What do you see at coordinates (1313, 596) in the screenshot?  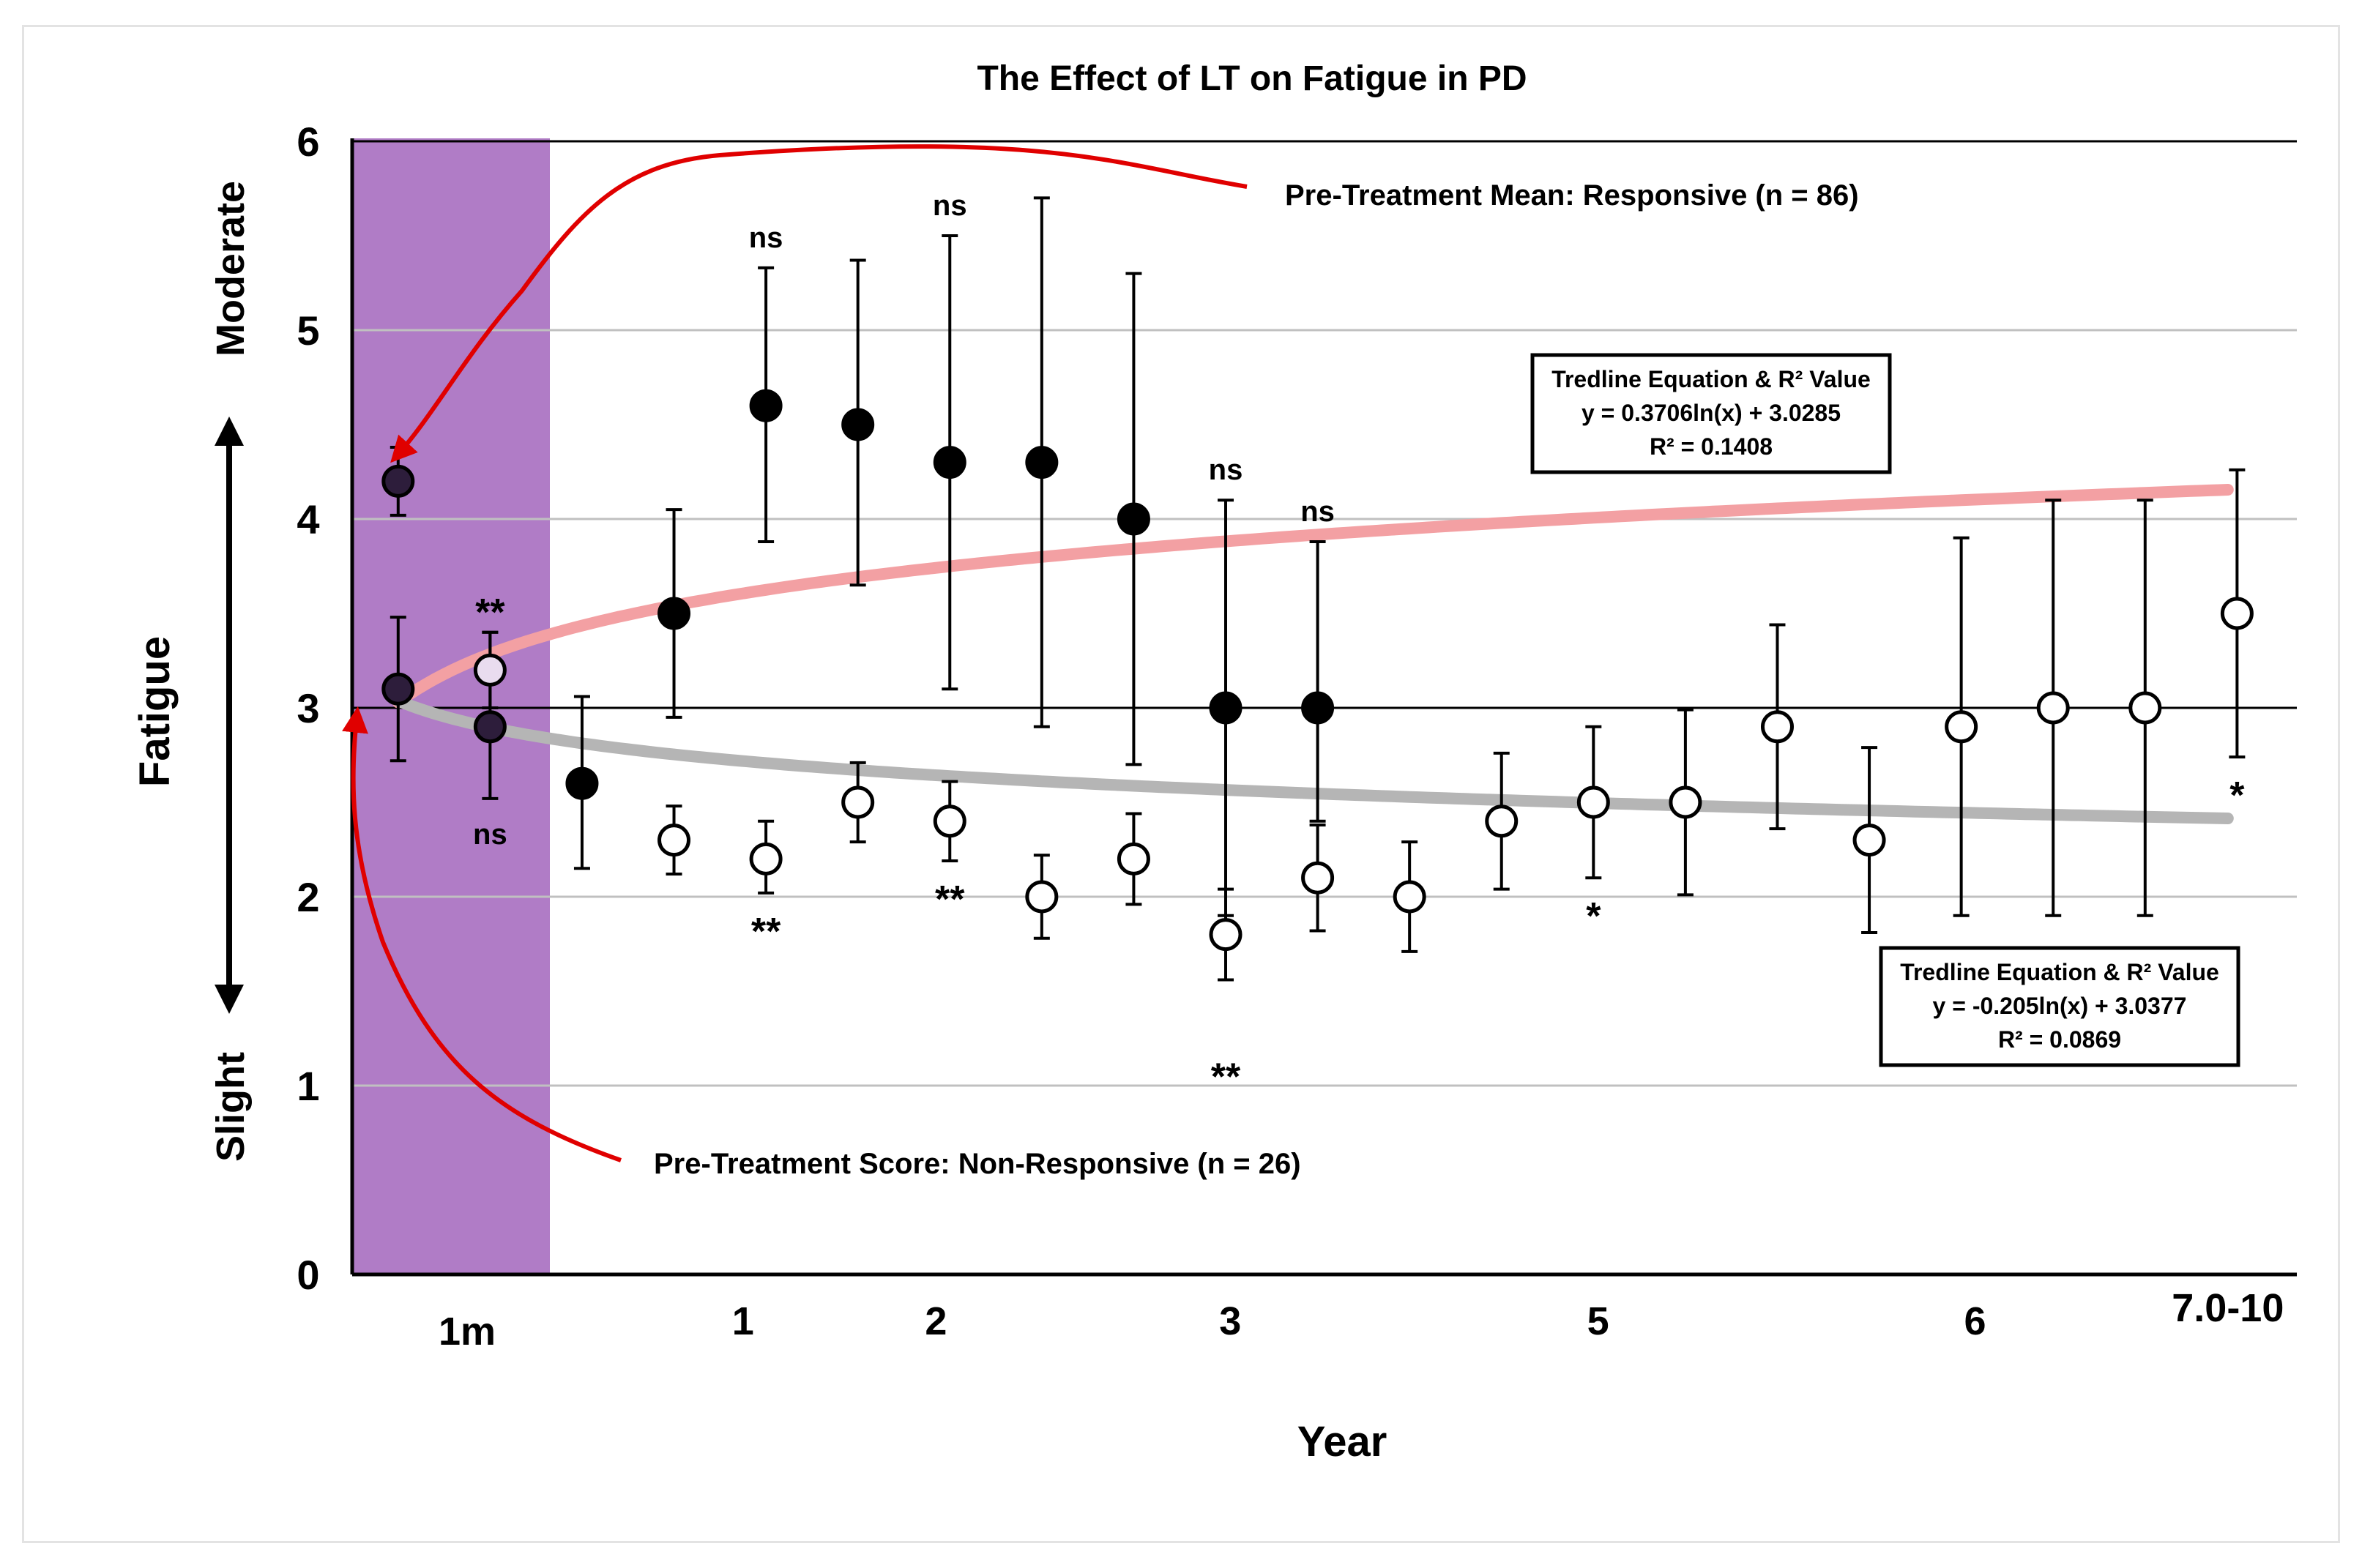 I see `responsive-trendline` at bounding box center [1313, 596].